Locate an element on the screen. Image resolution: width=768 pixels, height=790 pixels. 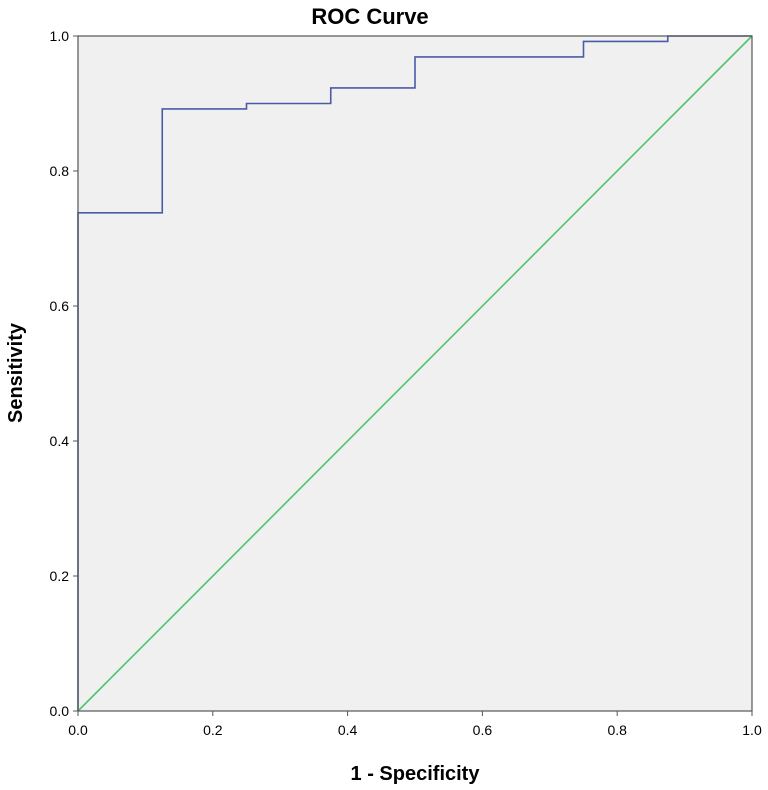
y-axis-label: Sensitivity is located at coordinates (16, 372).